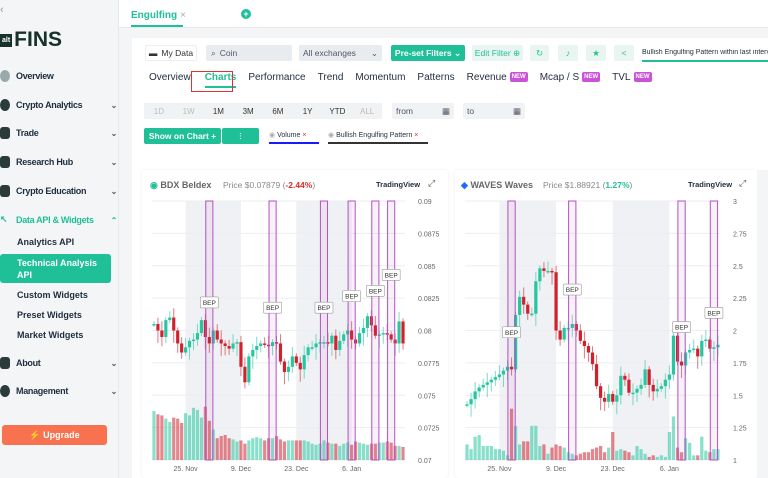 The height and width of the screenshot is (478, 768). I want to click on sidebar-subitem-technical-analysis-api: Technical Analysis API, so click(55, 268).